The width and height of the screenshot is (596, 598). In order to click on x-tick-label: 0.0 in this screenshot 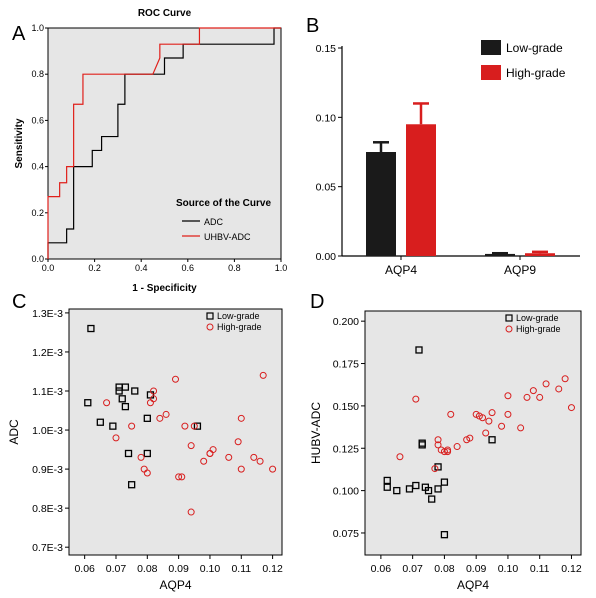, I will do `click(48, 268)`.